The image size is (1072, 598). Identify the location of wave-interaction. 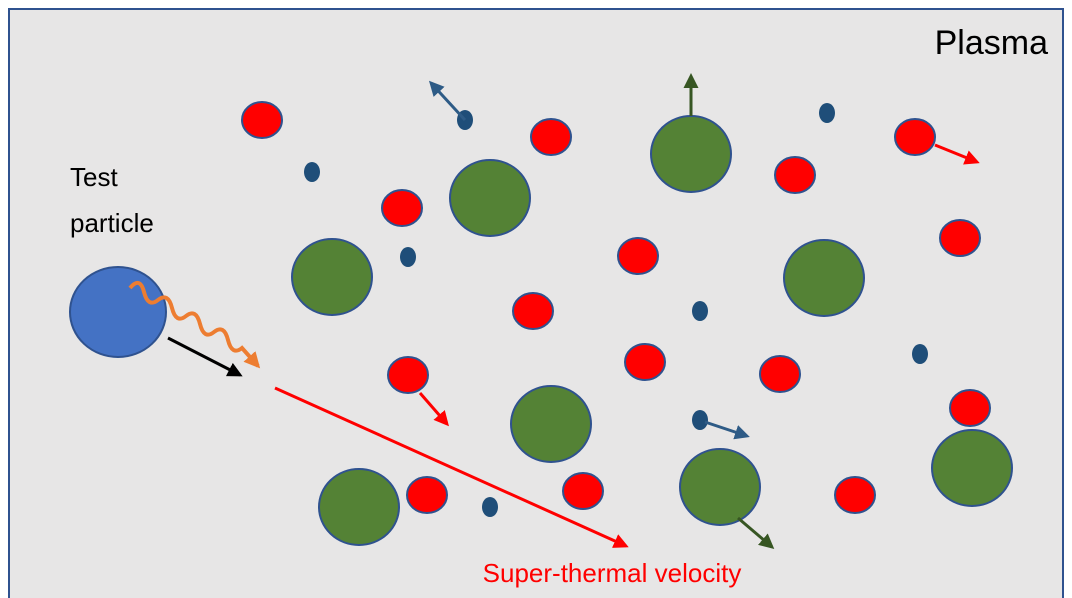
(194, 324).